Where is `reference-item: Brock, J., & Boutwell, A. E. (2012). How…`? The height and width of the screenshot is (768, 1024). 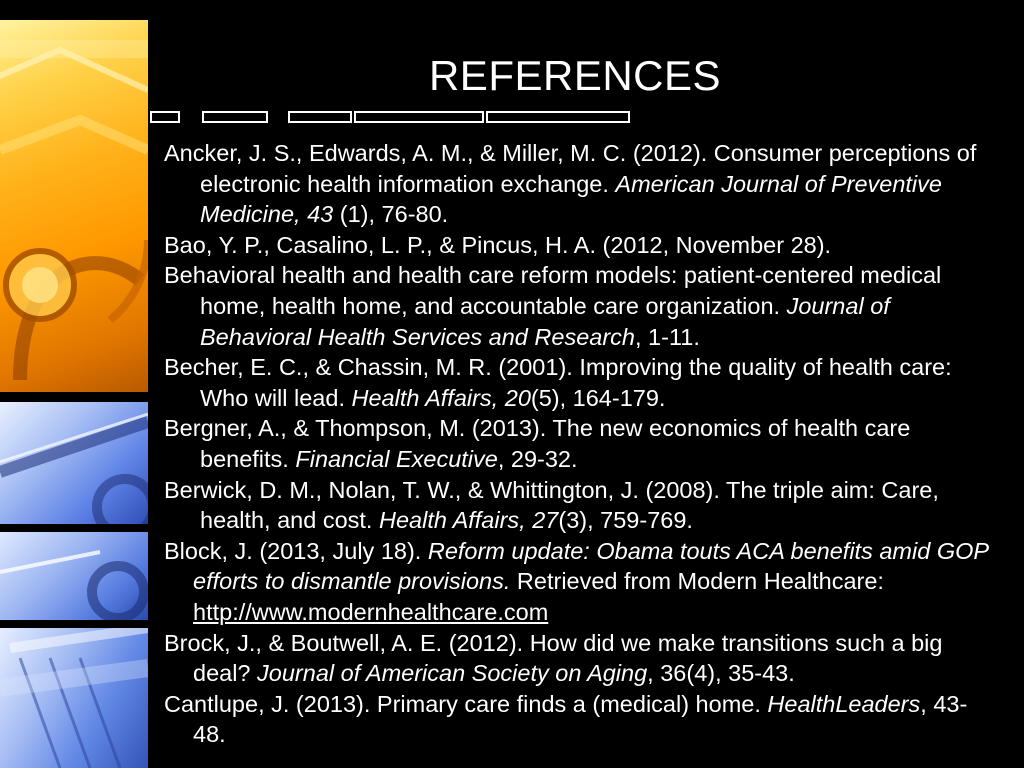 reference-item: Brock, J., & Boutwell, A. E. (2012). How… is located at coordinates (553, 658).